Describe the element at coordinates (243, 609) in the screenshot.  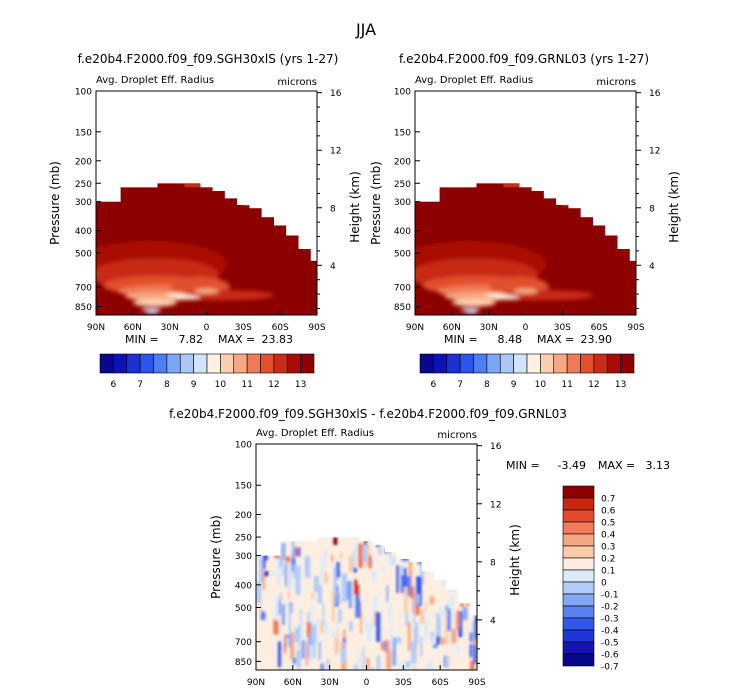
I see `pressure-tick-label: 500` at that location.